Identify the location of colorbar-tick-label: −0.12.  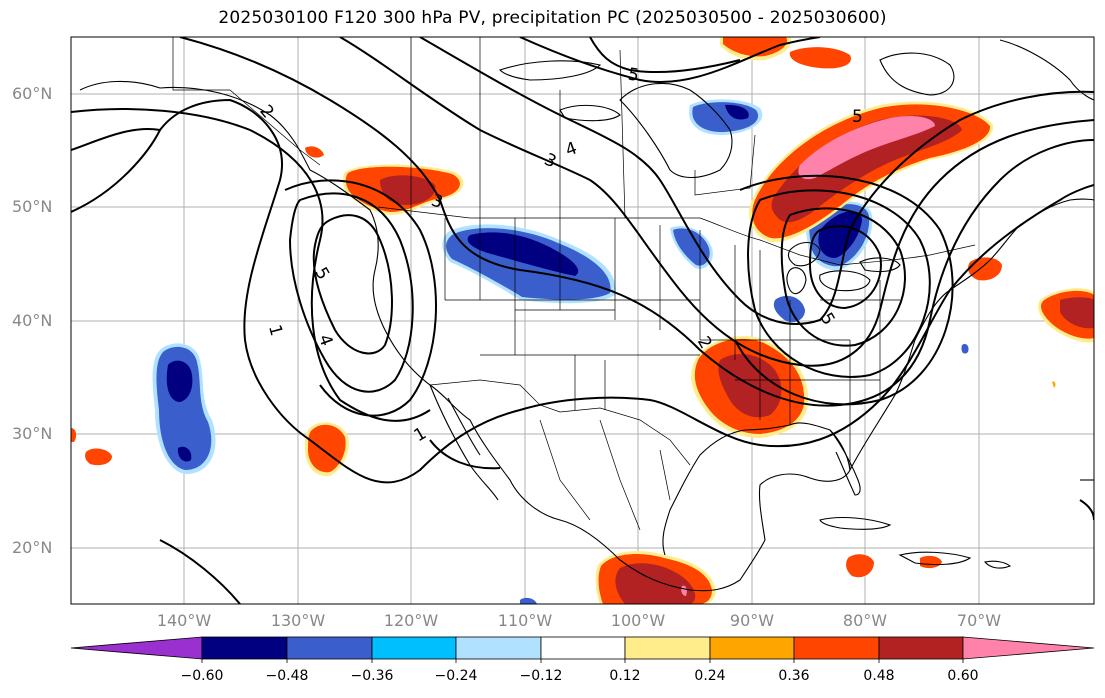
(541, 676).